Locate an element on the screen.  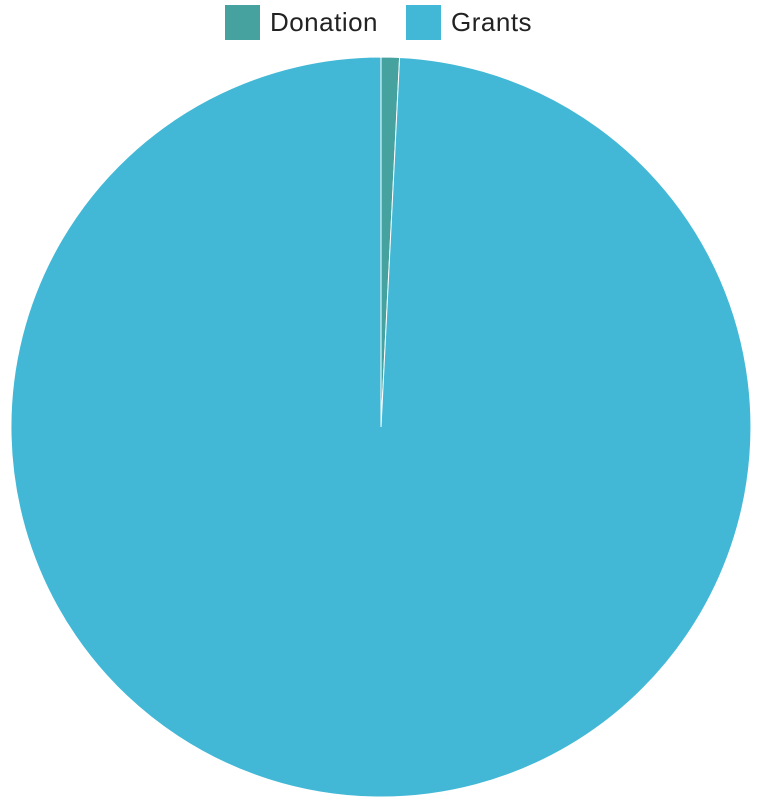
legend-item-grants: Grants is located at coordinates (469, 22).